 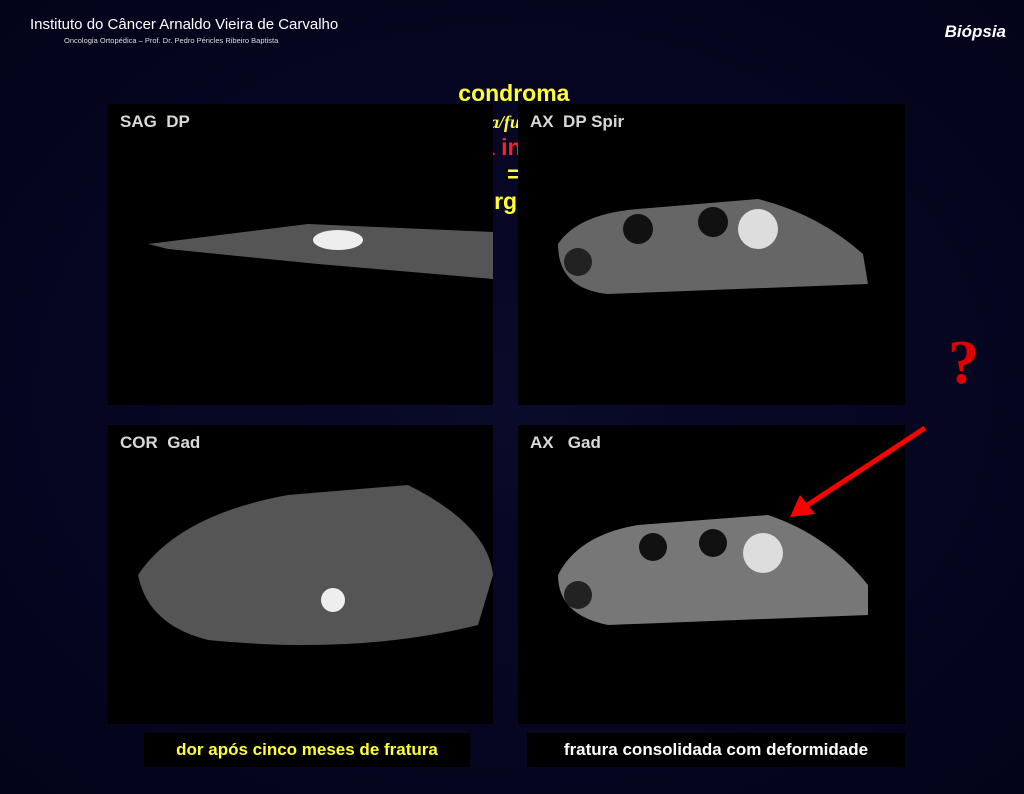 I want to click on panel-label: AX Gad, so click(x=565, y=442).